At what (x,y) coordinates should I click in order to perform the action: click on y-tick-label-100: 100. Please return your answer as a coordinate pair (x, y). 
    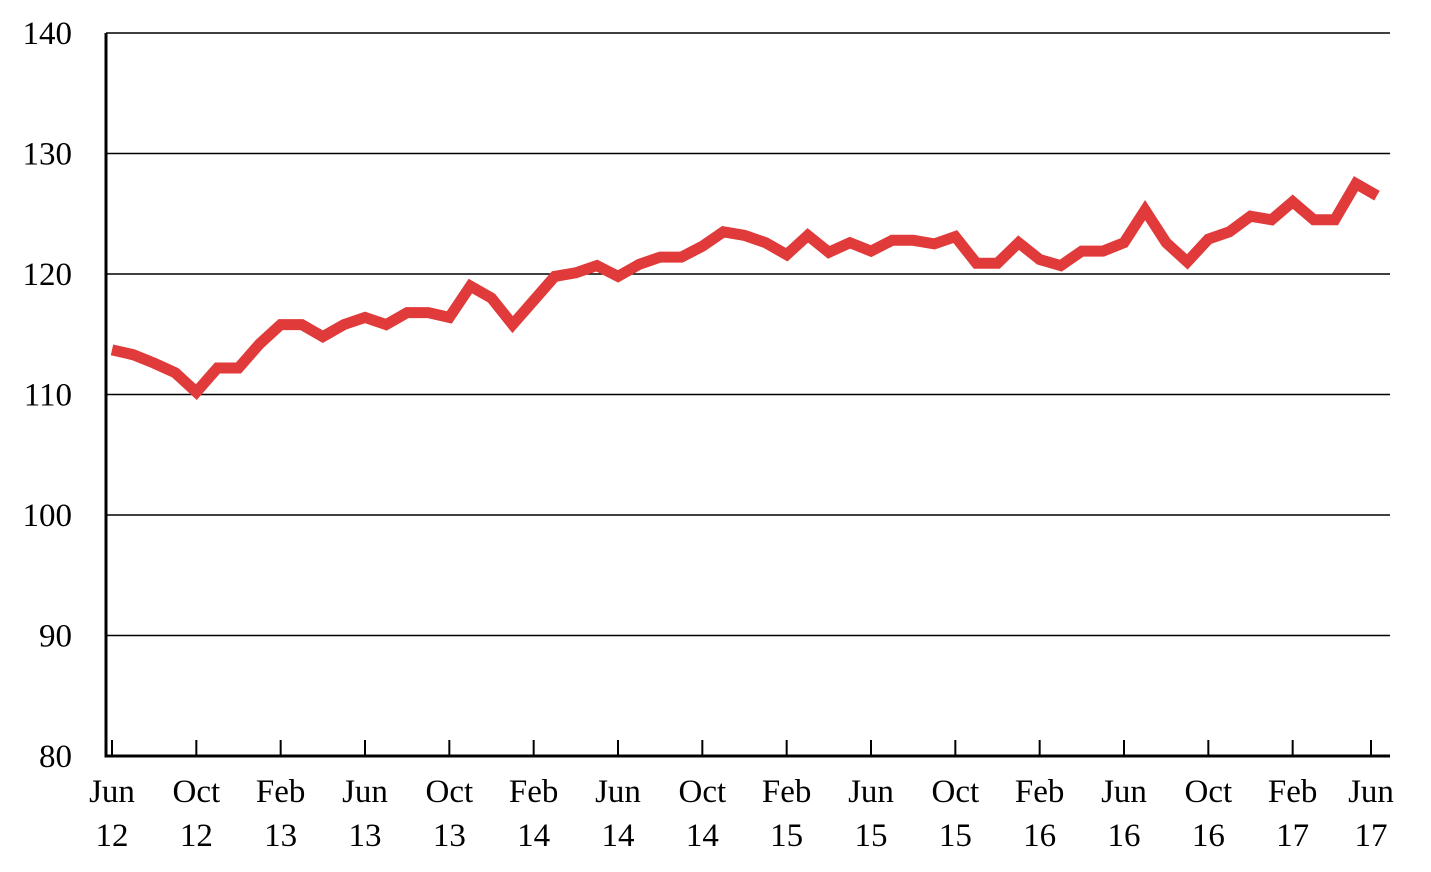
    Looking at the image, I should click on (48, 516).